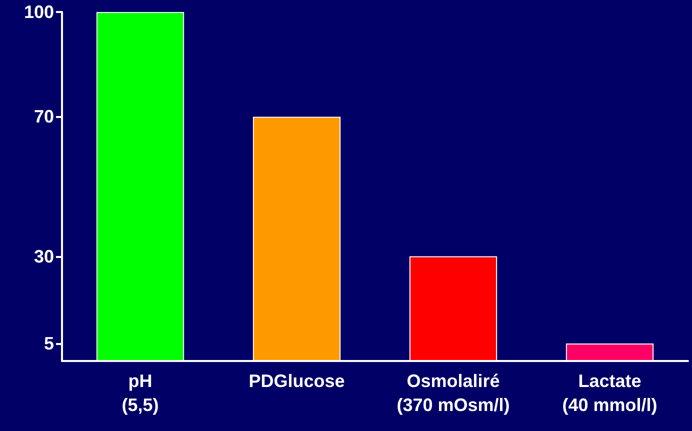 This screenshot has height=431, width=692. Describe the element at coordinates (296, 381) in the screenshot. I see `x-tick-label: PDGlucose` at that location.